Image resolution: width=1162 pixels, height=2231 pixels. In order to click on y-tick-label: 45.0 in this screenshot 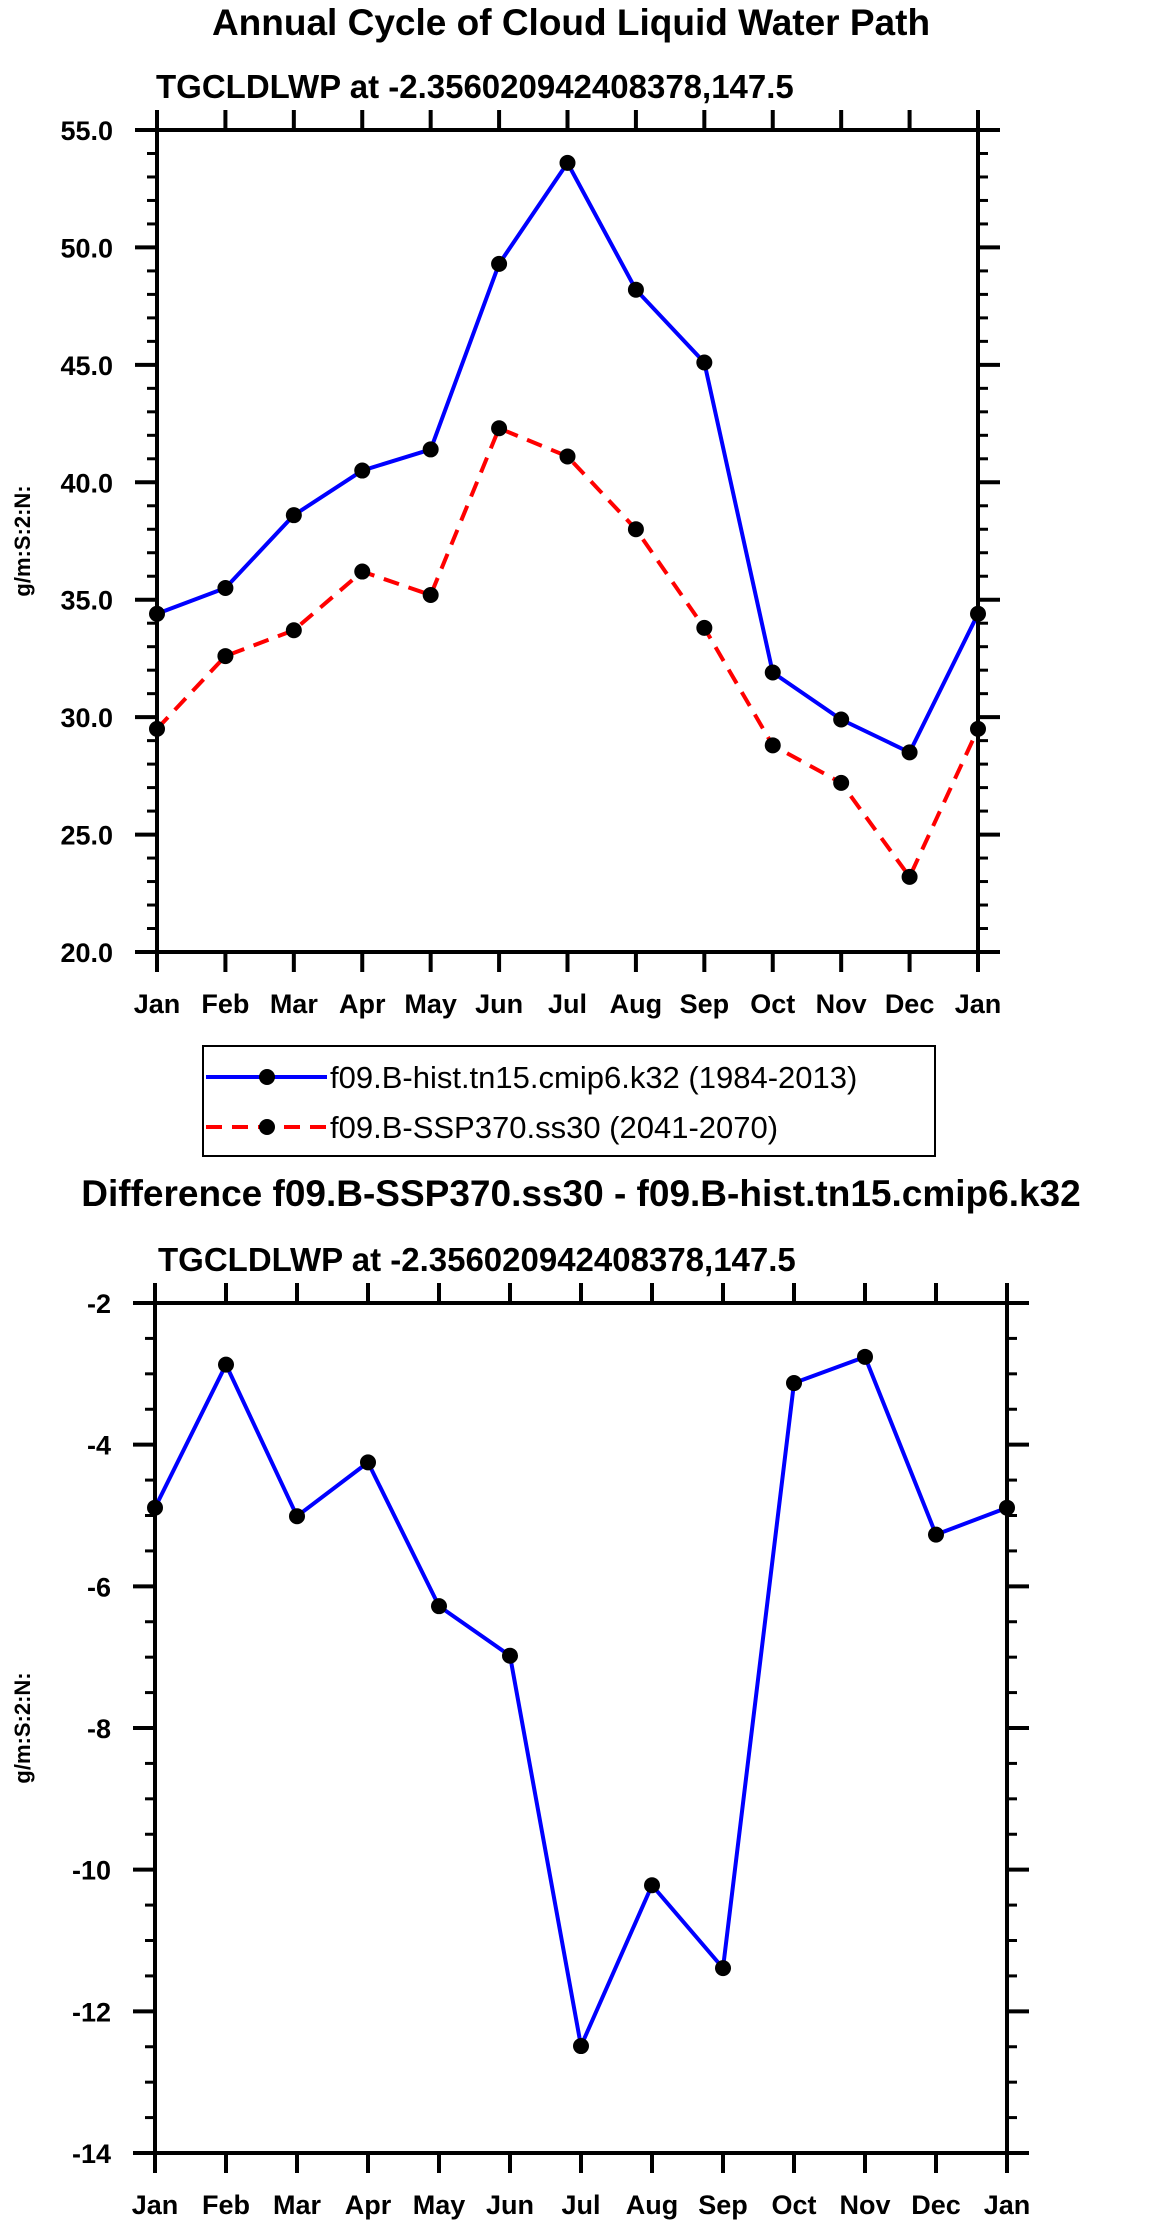, I will do `click(86, 366)`.